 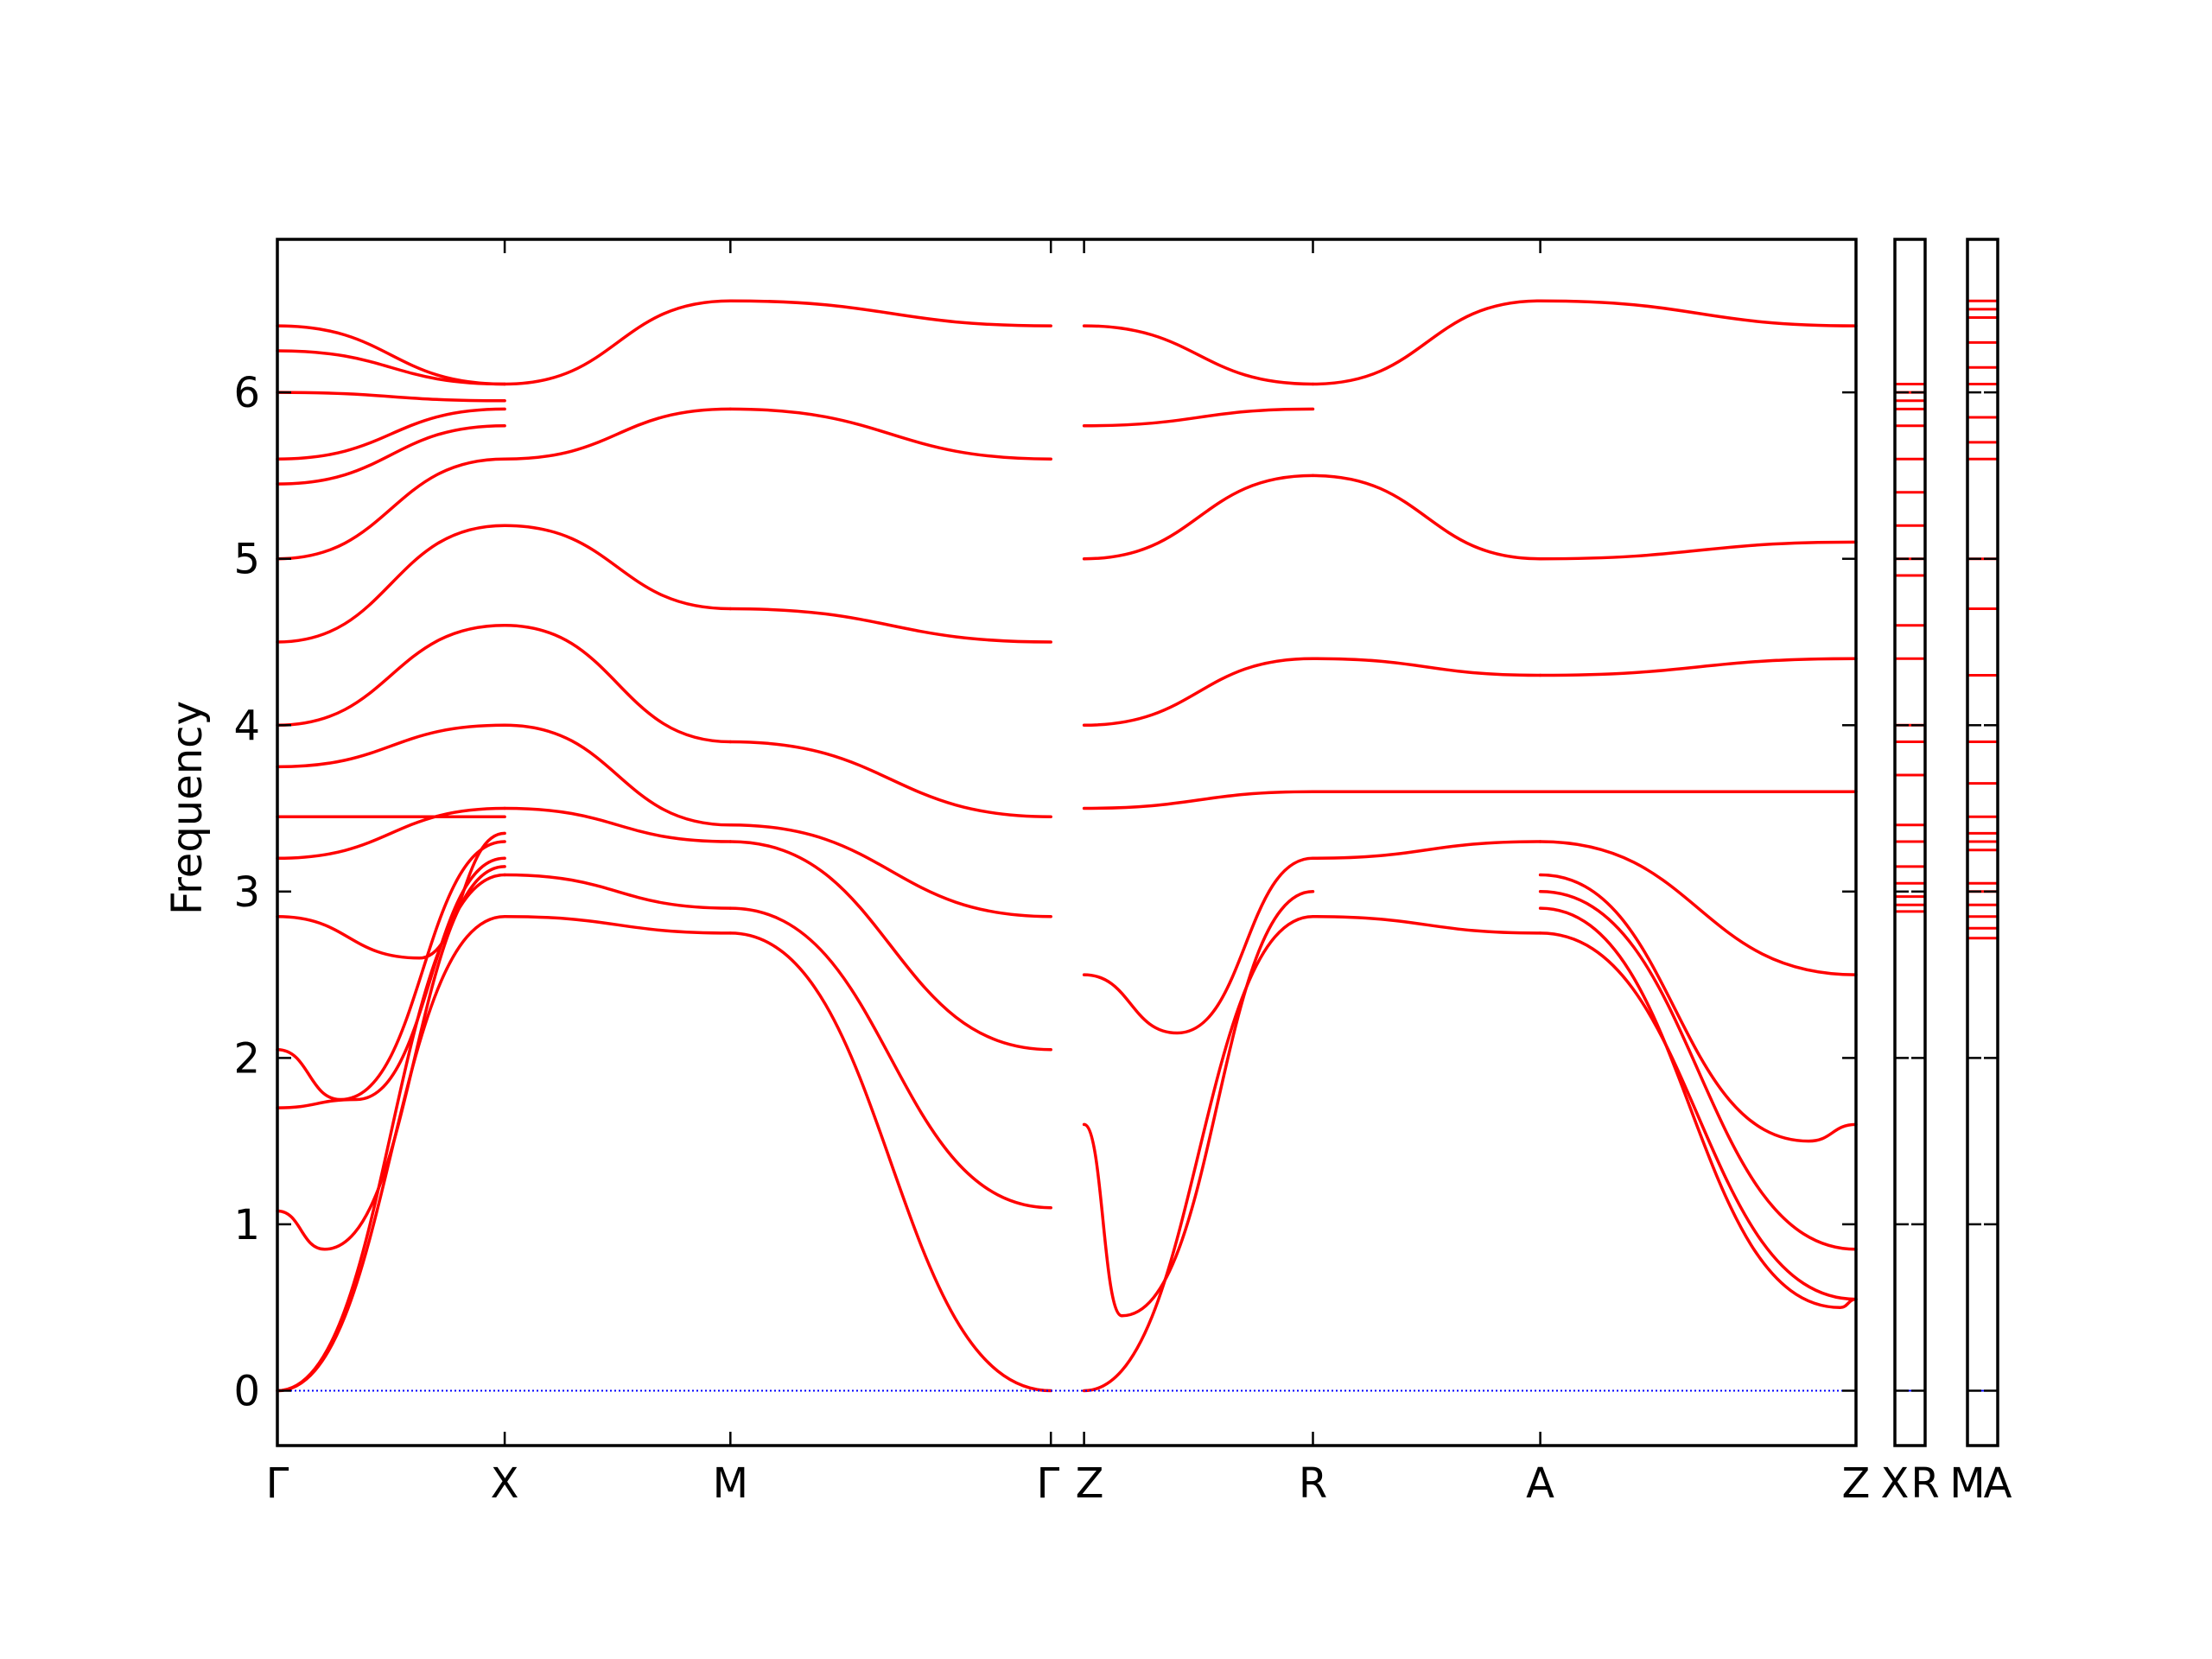 I want to click on plot-frame-ma, so click(x=1982, y=842).